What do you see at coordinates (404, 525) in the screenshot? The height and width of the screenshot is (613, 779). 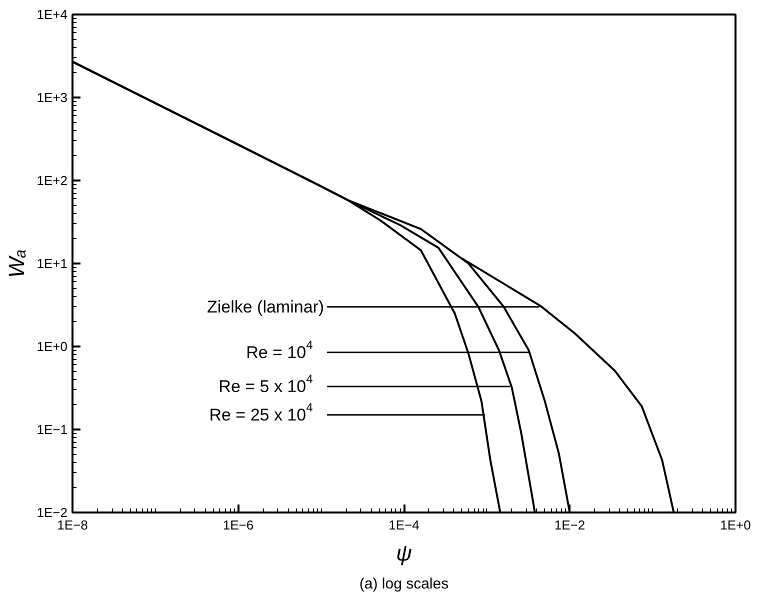 I see `x-tick-label: 1E−4` at bounding box center [404, 525].